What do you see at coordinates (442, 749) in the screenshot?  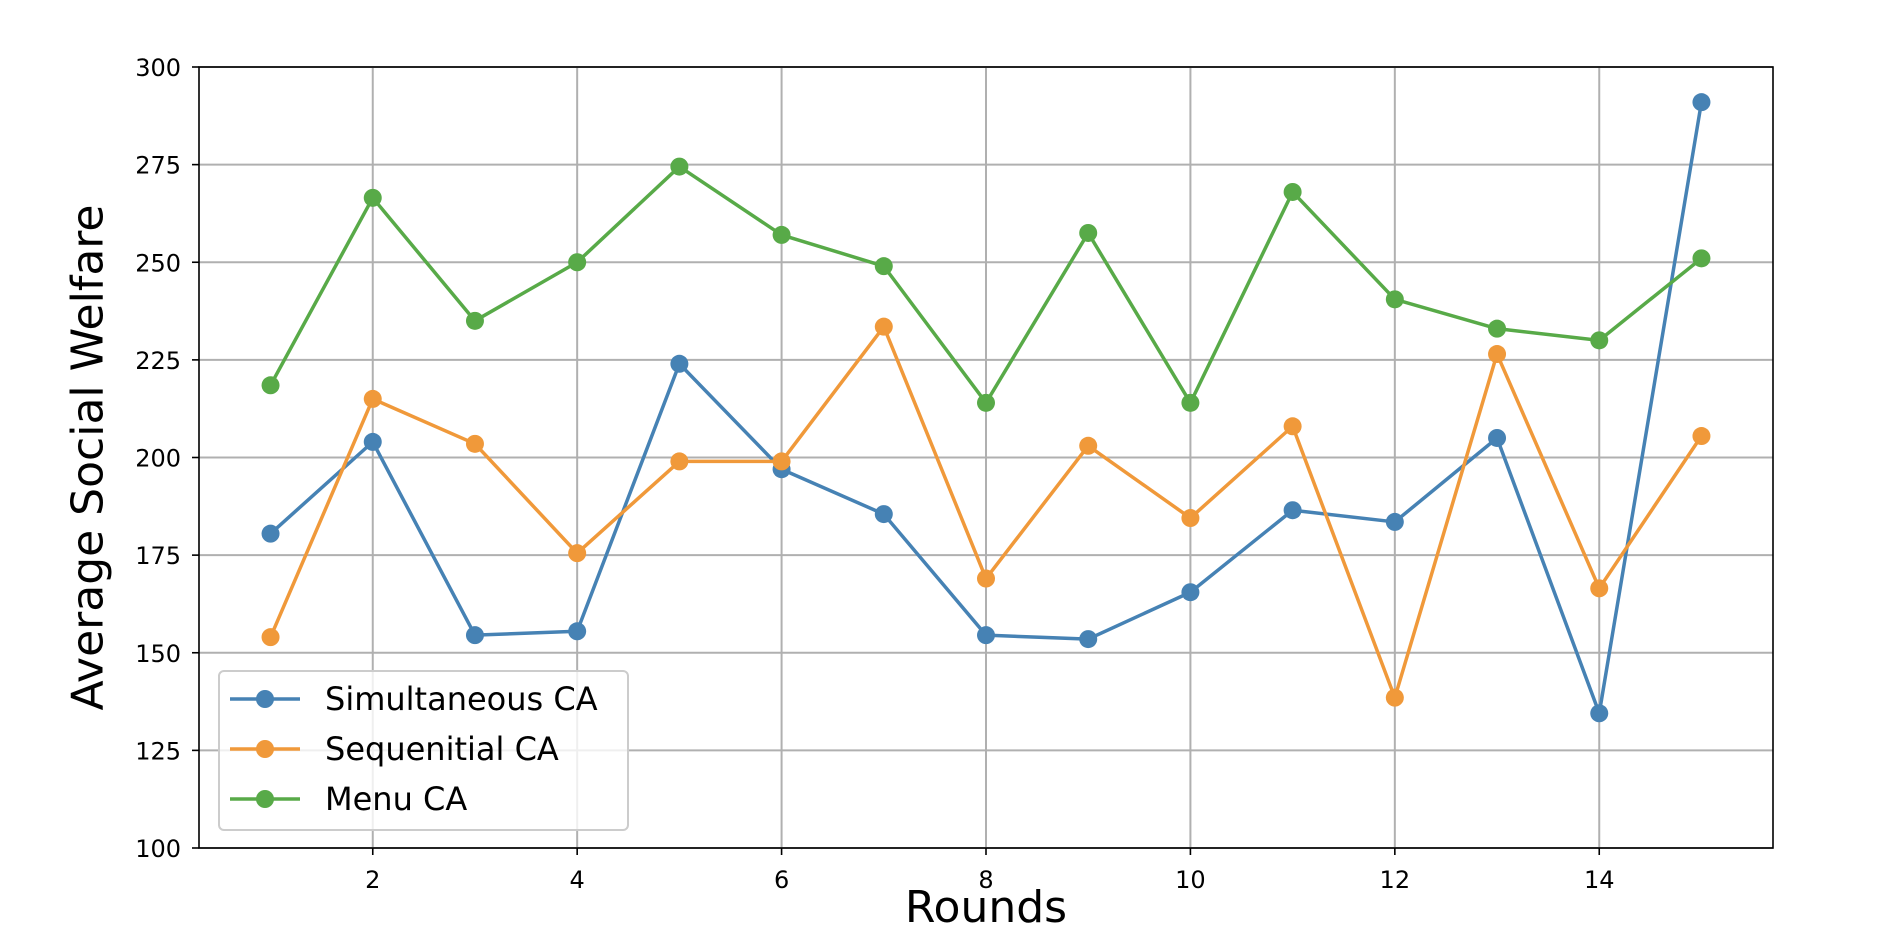 I see `legend-label: Sequenitial CA` at bounding box center [442, 749].